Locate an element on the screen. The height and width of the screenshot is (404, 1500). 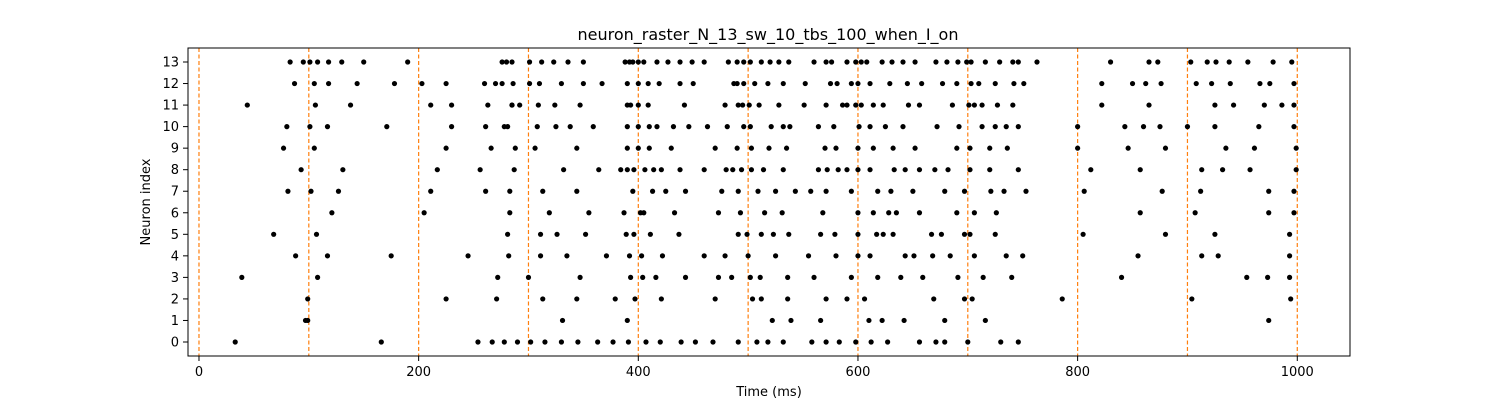
y-tick-label: 8 is located at coordinates (175, 170).